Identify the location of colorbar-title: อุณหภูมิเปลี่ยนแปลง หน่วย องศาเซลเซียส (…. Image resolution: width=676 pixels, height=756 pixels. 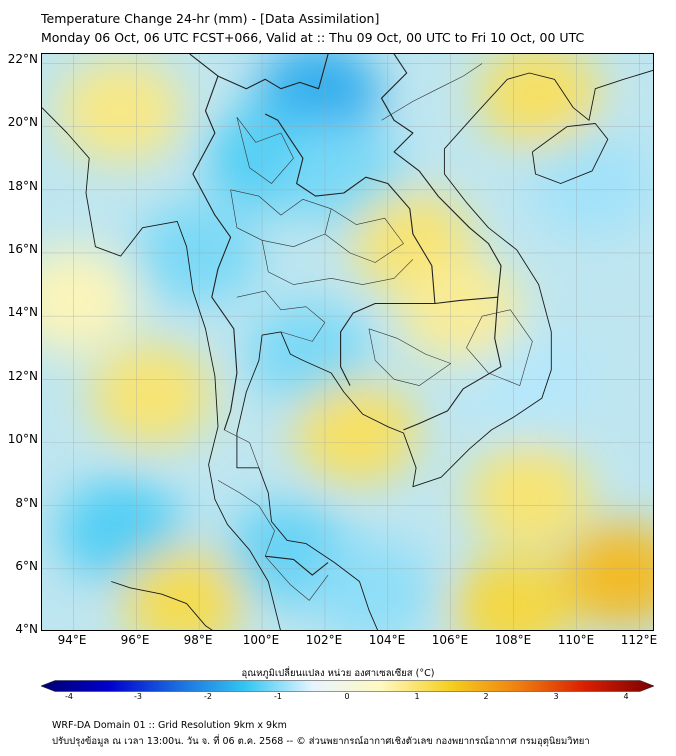
(338, 673).